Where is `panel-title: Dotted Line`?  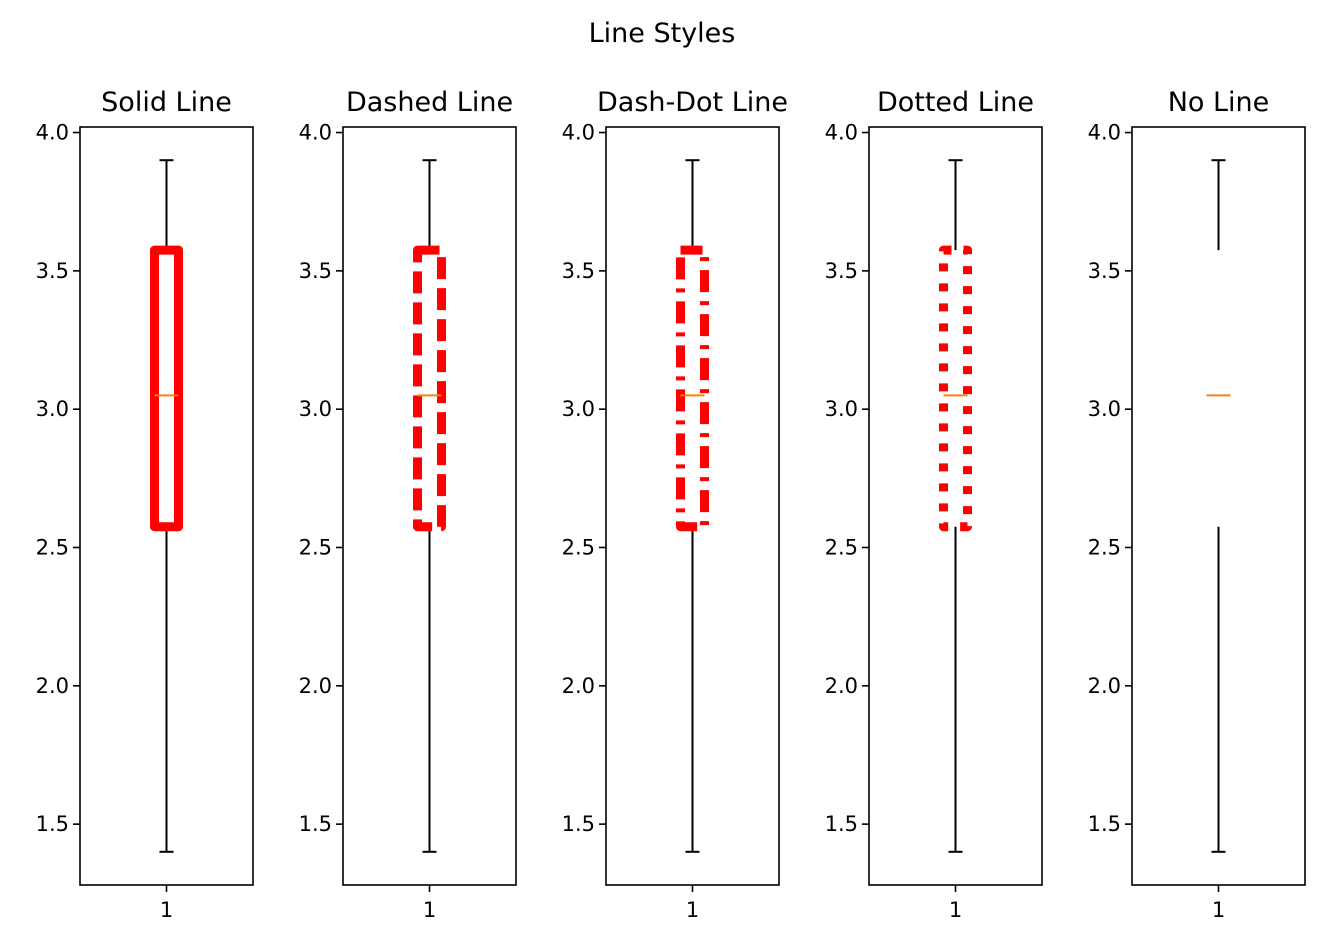 panel-title: Dotted Line is located at coordinates (955, 102).